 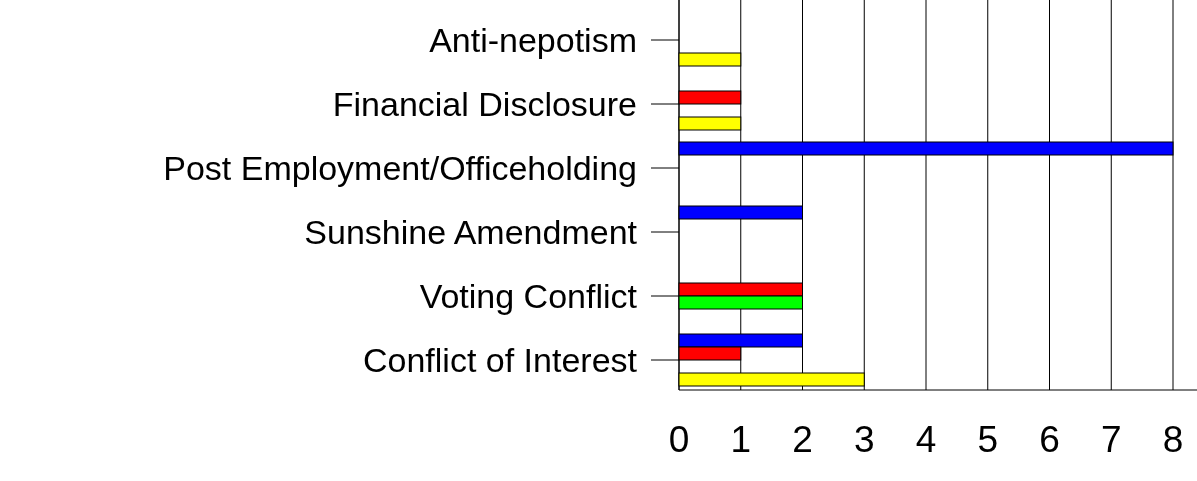 What do you see at coordinates (400, 167) in the screenshot?
I see `y-tick-label: Post Employment/Officeholding` at bounding box center [400, 167].